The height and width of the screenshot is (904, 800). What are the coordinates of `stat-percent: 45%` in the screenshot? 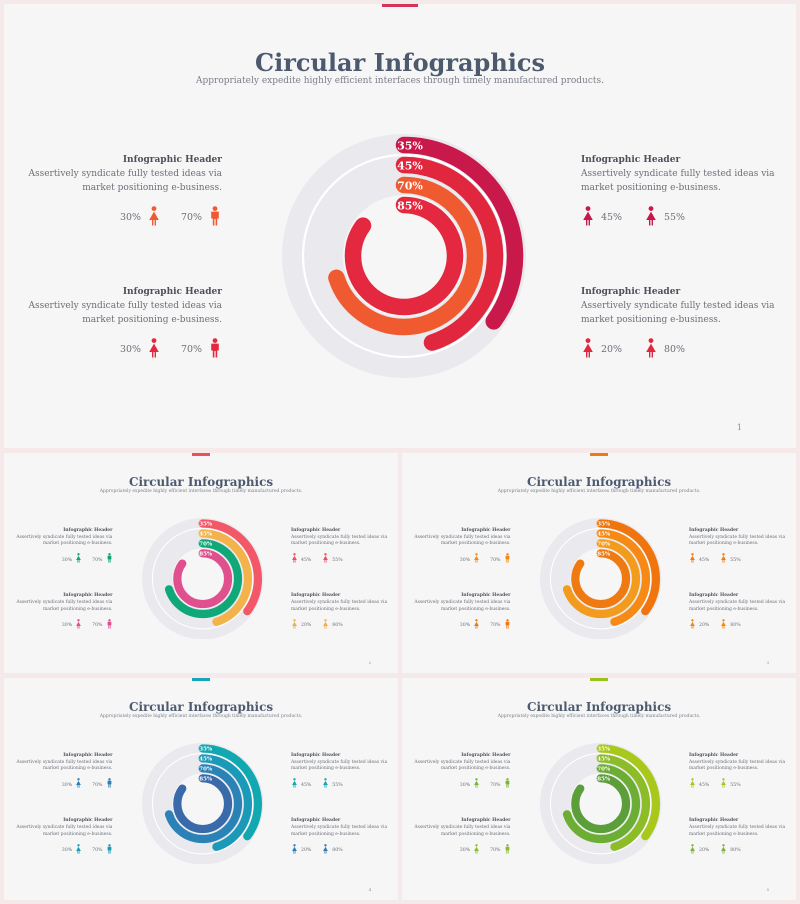 It's located at (611, 218).